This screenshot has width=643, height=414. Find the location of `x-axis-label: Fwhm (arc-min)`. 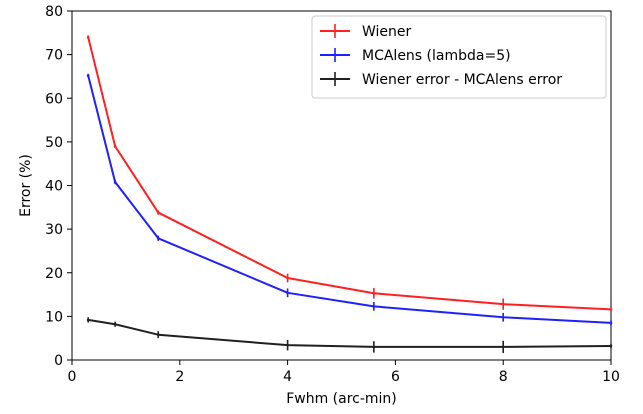

x-axis-label: Fwhm (arc-min) is located at coordinates (341, 399).